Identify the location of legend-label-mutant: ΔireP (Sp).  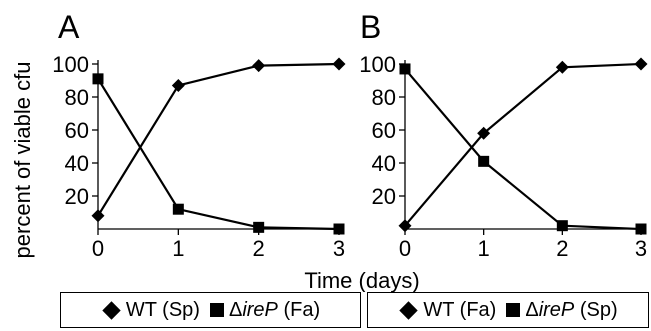
(571, 310).